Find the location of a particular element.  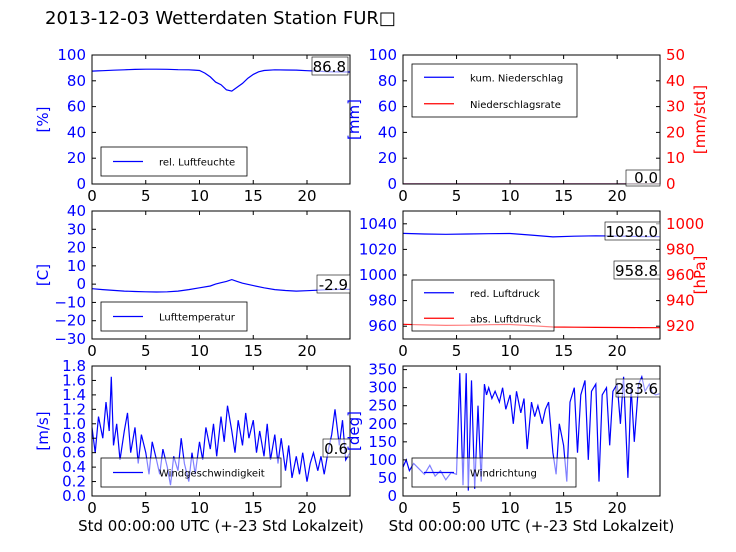

value-annotation: 958.8 is located at coordinates (636, 271).